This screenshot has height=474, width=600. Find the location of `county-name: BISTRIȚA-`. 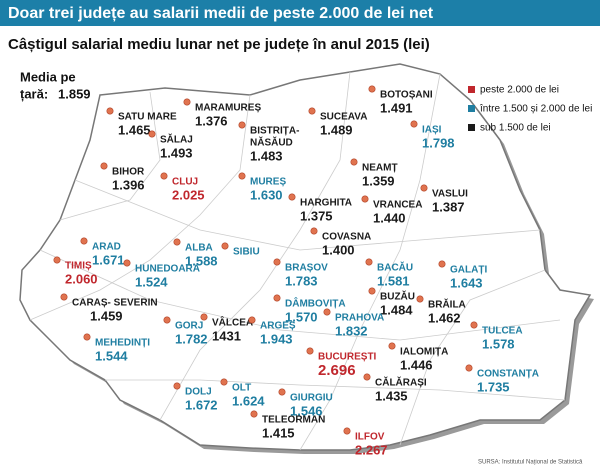

county-name: BISTRIȚA- is located at coordinates (274, 131).